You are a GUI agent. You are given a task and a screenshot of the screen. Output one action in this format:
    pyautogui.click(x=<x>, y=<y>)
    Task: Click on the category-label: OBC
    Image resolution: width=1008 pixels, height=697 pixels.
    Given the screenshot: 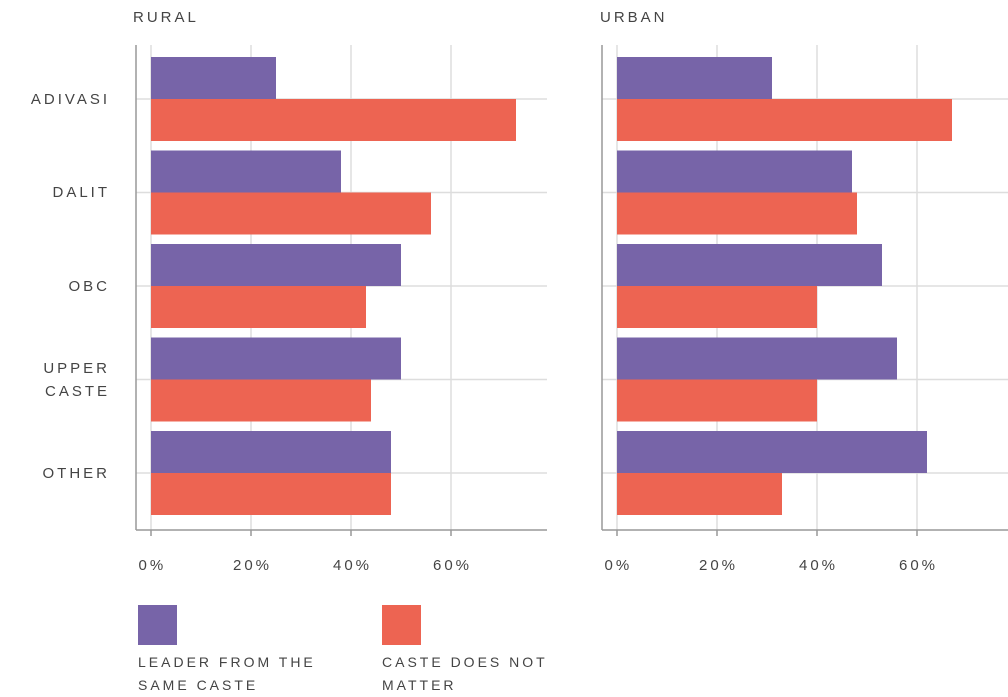 What is the action you would take?
    pyautogui.click(x=89, y=286)
    